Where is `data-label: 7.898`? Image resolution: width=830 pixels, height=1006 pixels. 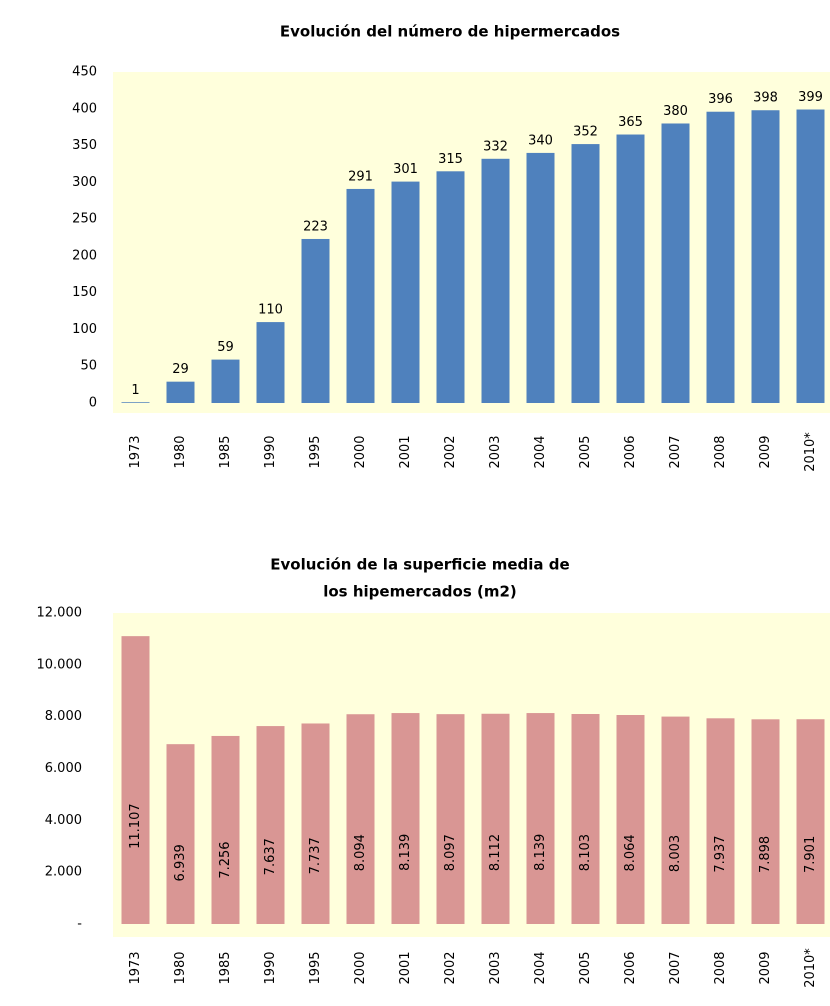 data-label: 7.898 is located at coordinates (765, 854).